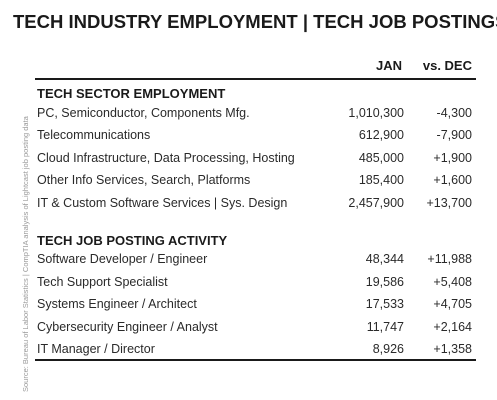 The image size is (497, 400). Describe the element at coordinates (452, 282) in the screenshot. I see `row-change-value: +5,408` at that location.